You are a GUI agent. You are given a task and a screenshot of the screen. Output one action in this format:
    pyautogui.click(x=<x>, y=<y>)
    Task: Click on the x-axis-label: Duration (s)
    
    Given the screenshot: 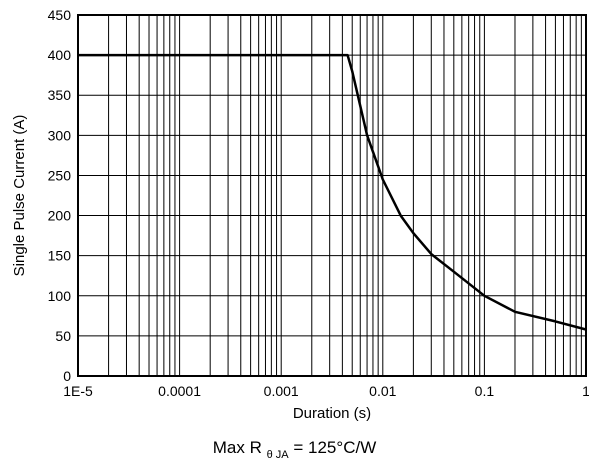 What is the action you would take?
    pyautogui.click(x=332, y=413)
    